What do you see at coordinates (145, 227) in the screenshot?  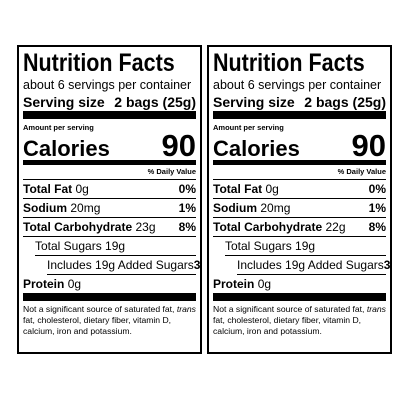 I see `nutrient-amount: 23g` at bounding box center [145, 227].